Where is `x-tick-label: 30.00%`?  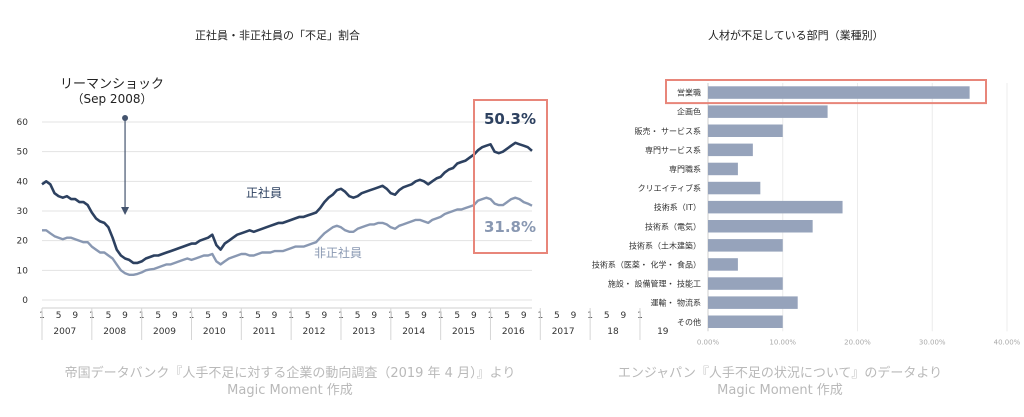 x-tick-label: 30.00% is located at coordinates (932, 342).